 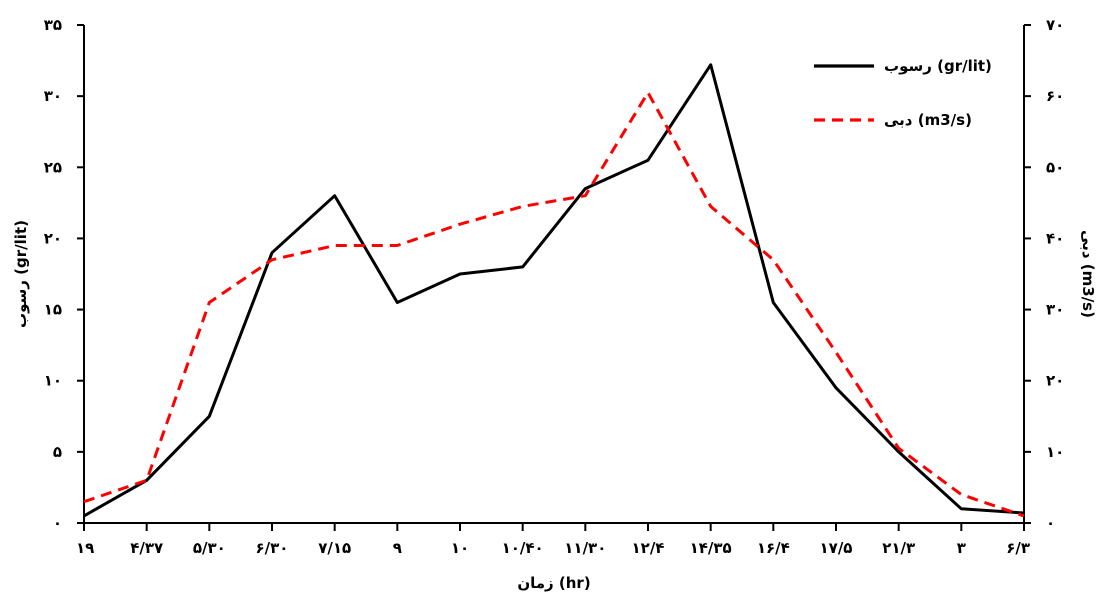 What do you see at coordinates (1050, 523) in the screenshot?
I see `right-tick-label: ۰` at bounding box center [1050, 523].